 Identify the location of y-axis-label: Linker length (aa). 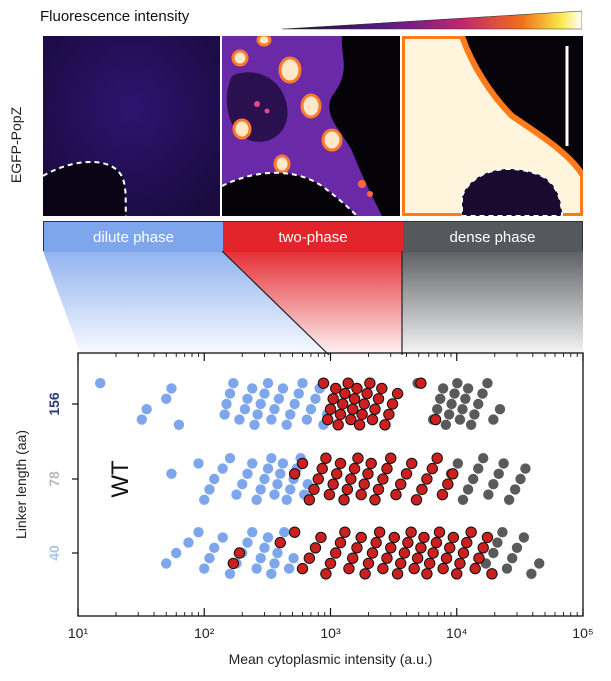
(21, 484).